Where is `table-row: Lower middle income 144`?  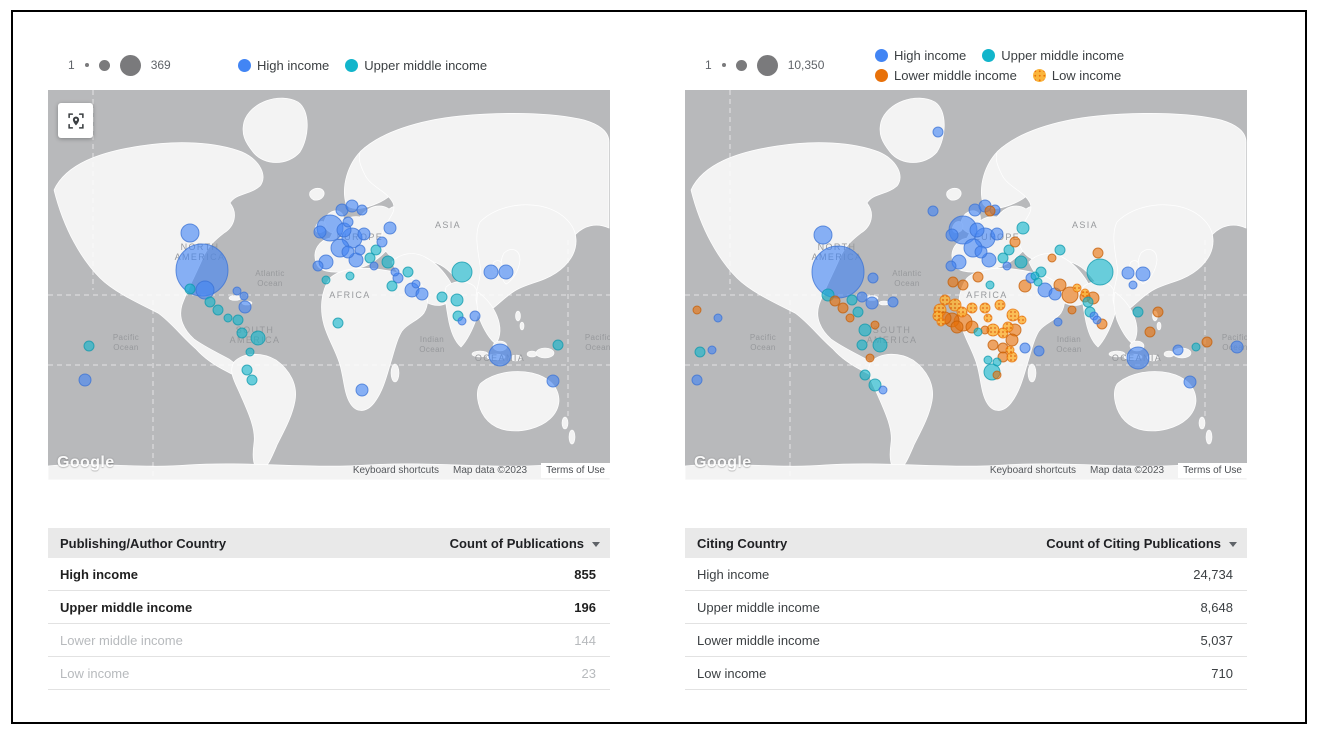
table-row: Lower middle income 144 is located at coordinates (329, 640).